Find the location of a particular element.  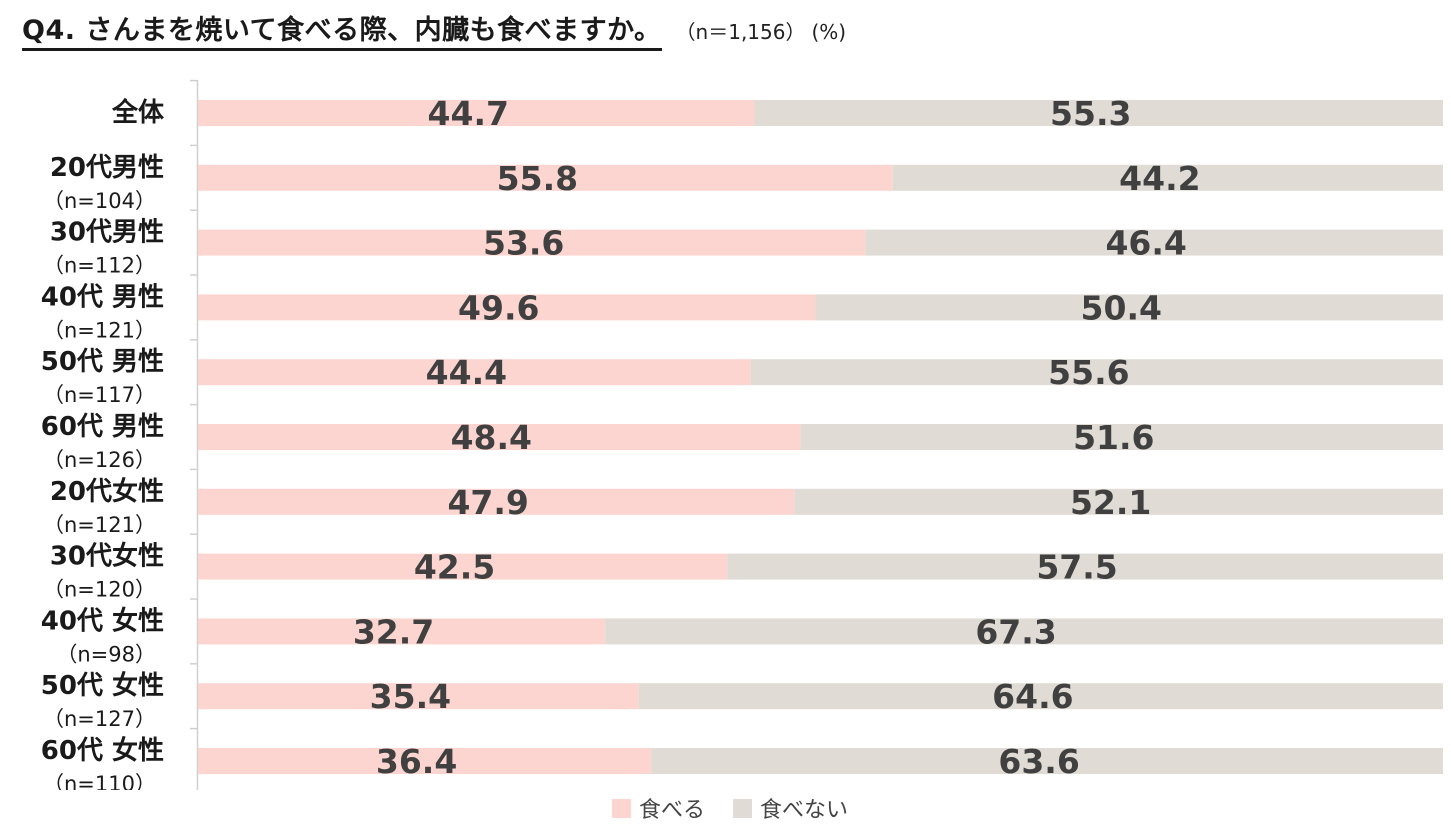

legend-swatch-eat is located at coordinates (621, 808).